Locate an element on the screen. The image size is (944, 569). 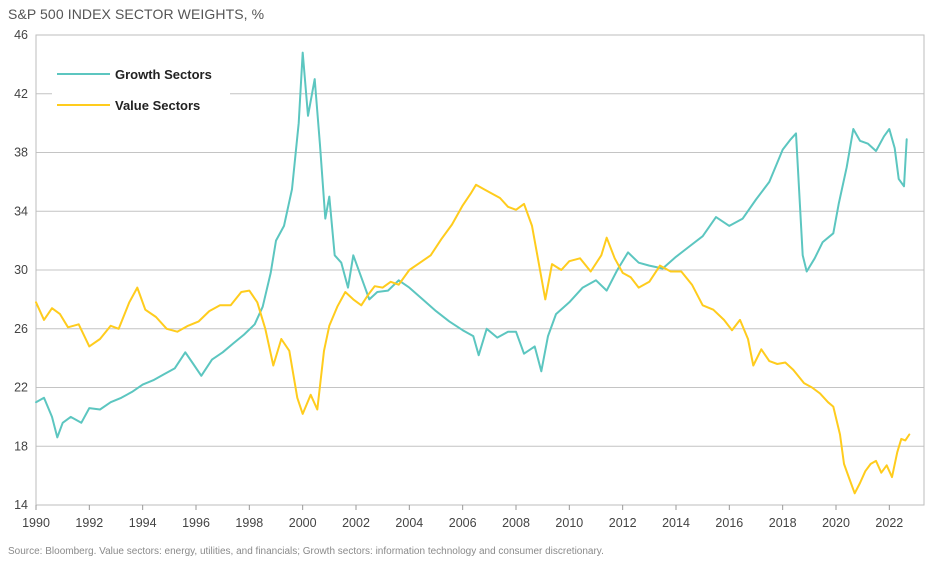
legend: Growth Sectors Value Sectors is located at coordinates (141, 88).